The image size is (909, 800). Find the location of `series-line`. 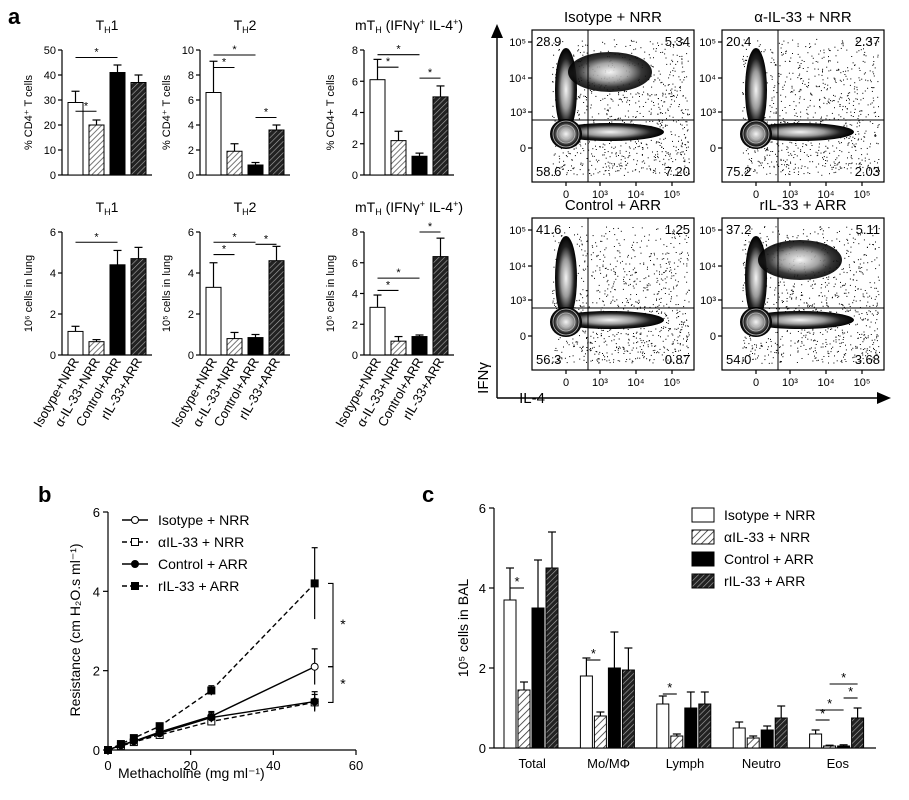

series-line is located at coordinates (211, 725).